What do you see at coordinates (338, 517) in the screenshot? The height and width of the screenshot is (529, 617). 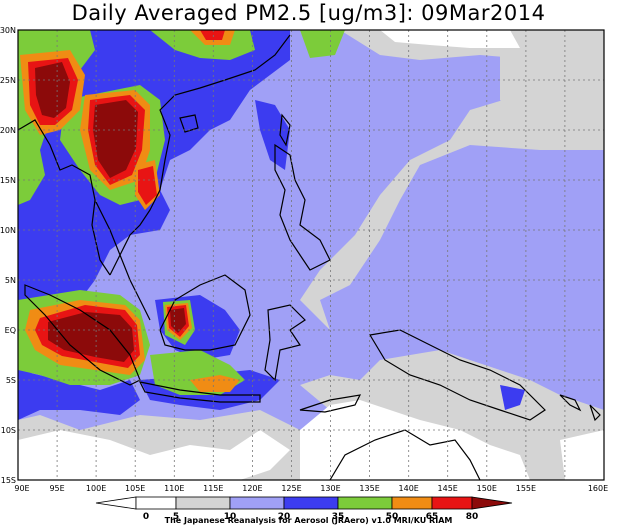 I see `colorbar-tick: 35` at bounding box center [338, 517].